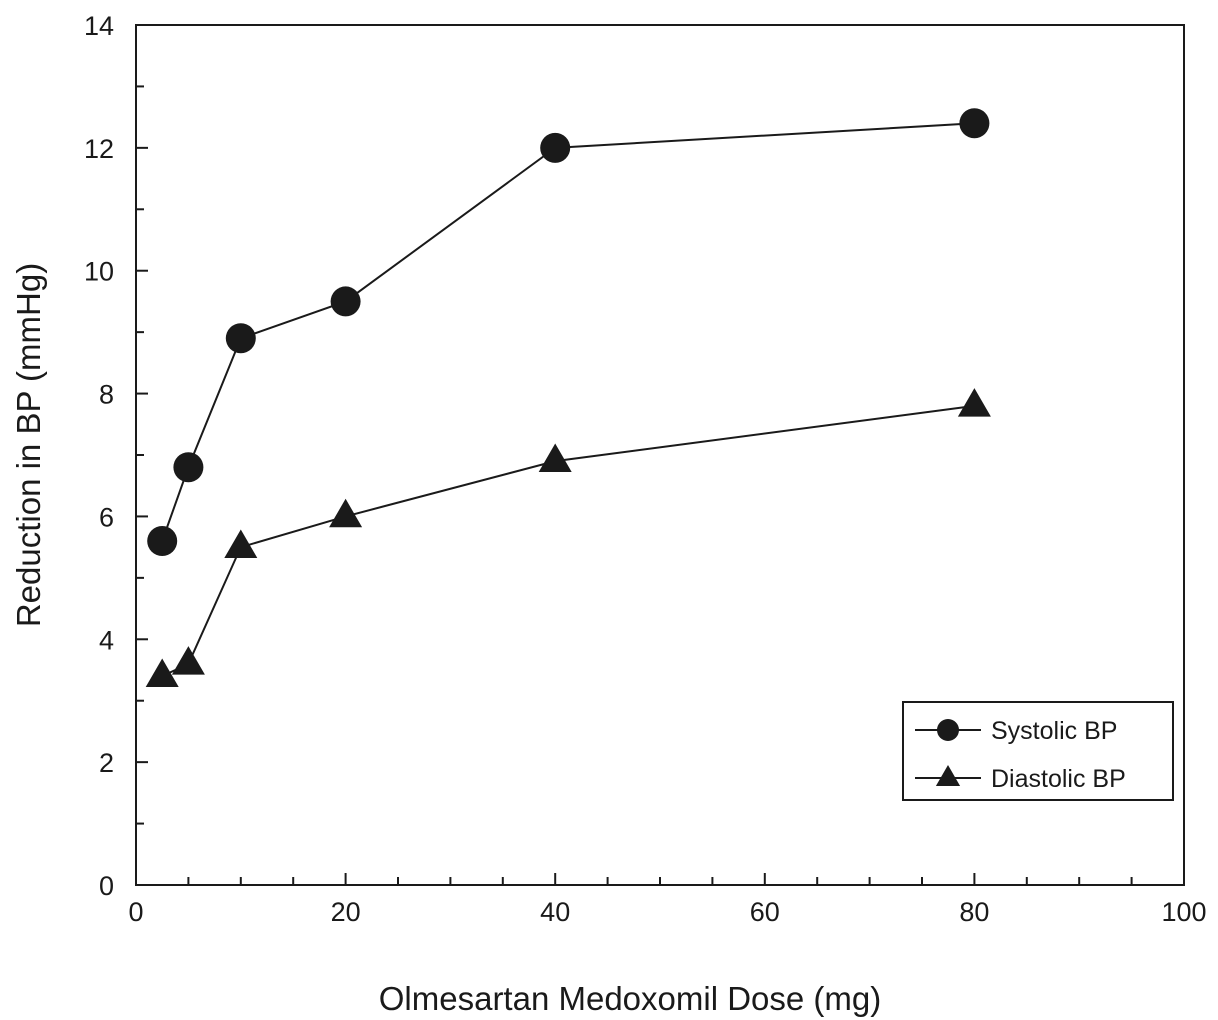 The height and width of the screenshot is (1020, 1218). I want to click on legend: Systolic BP Diastolic BP, so click(1038, 751).